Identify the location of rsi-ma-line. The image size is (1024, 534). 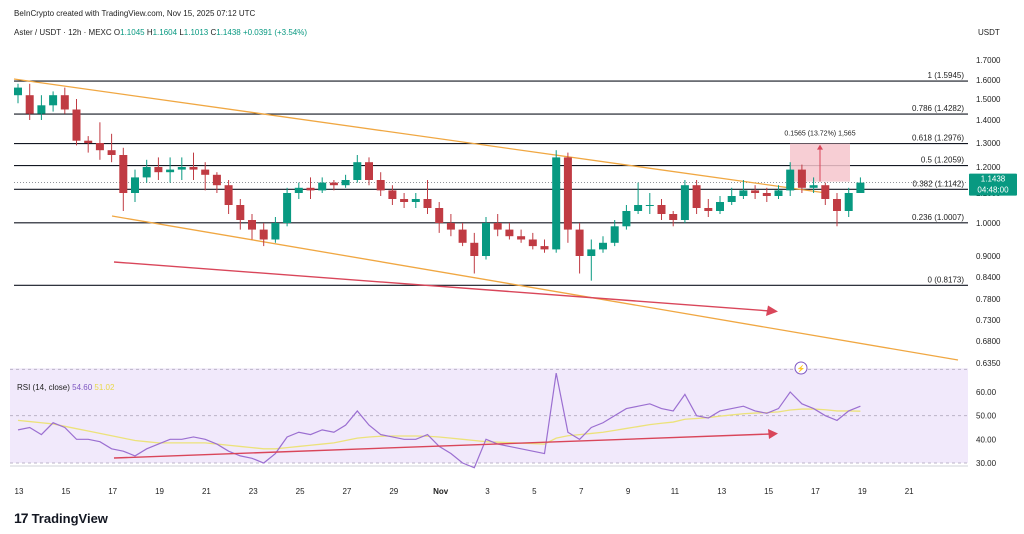
(439, 429).